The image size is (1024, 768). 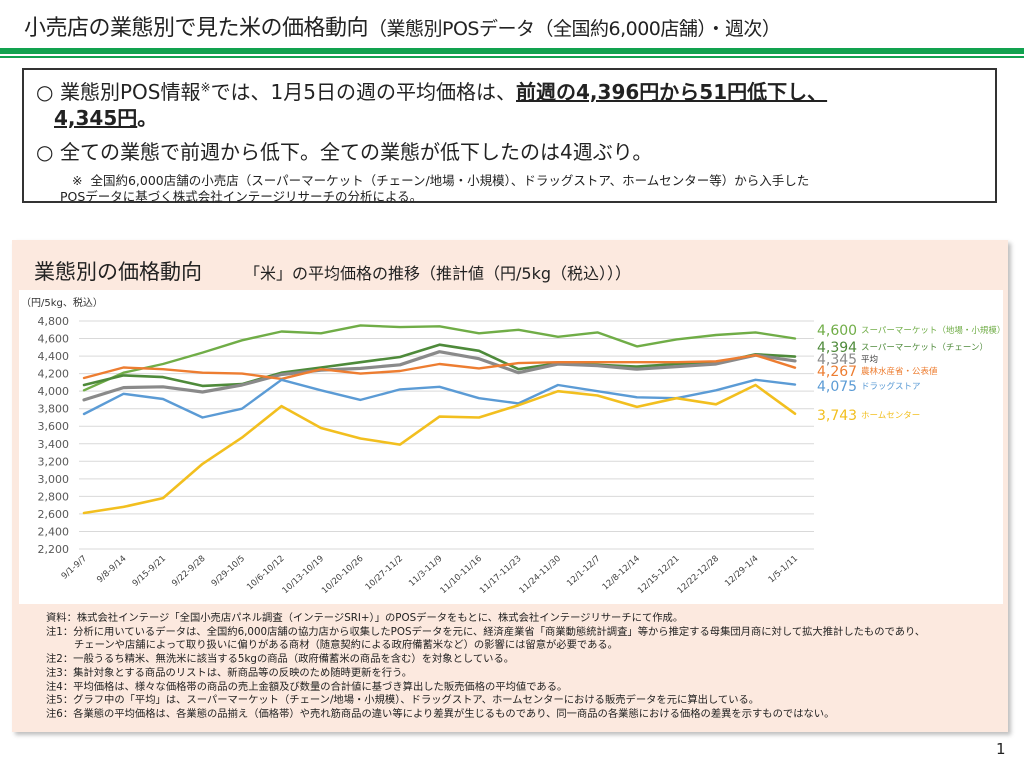 I want to click on y-tick-label: 3,600, so click(x=54, y=426).